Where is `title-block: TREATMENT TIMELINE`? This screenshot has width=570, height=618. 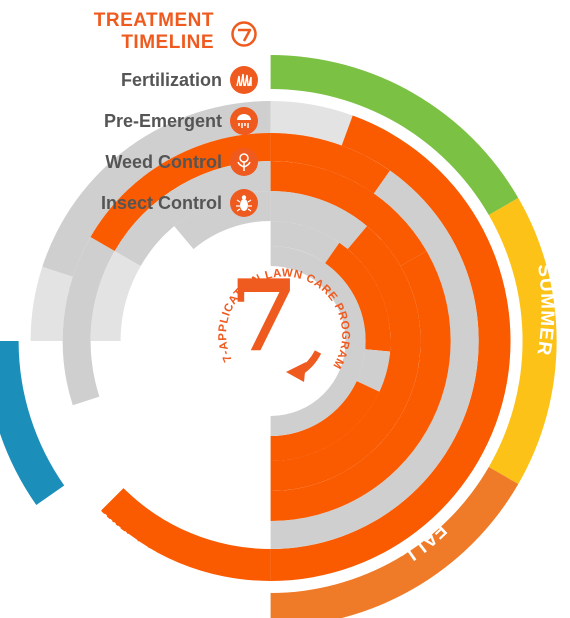
title-block: TREATMENT TIMELINE is located at coordinates (154, 32).